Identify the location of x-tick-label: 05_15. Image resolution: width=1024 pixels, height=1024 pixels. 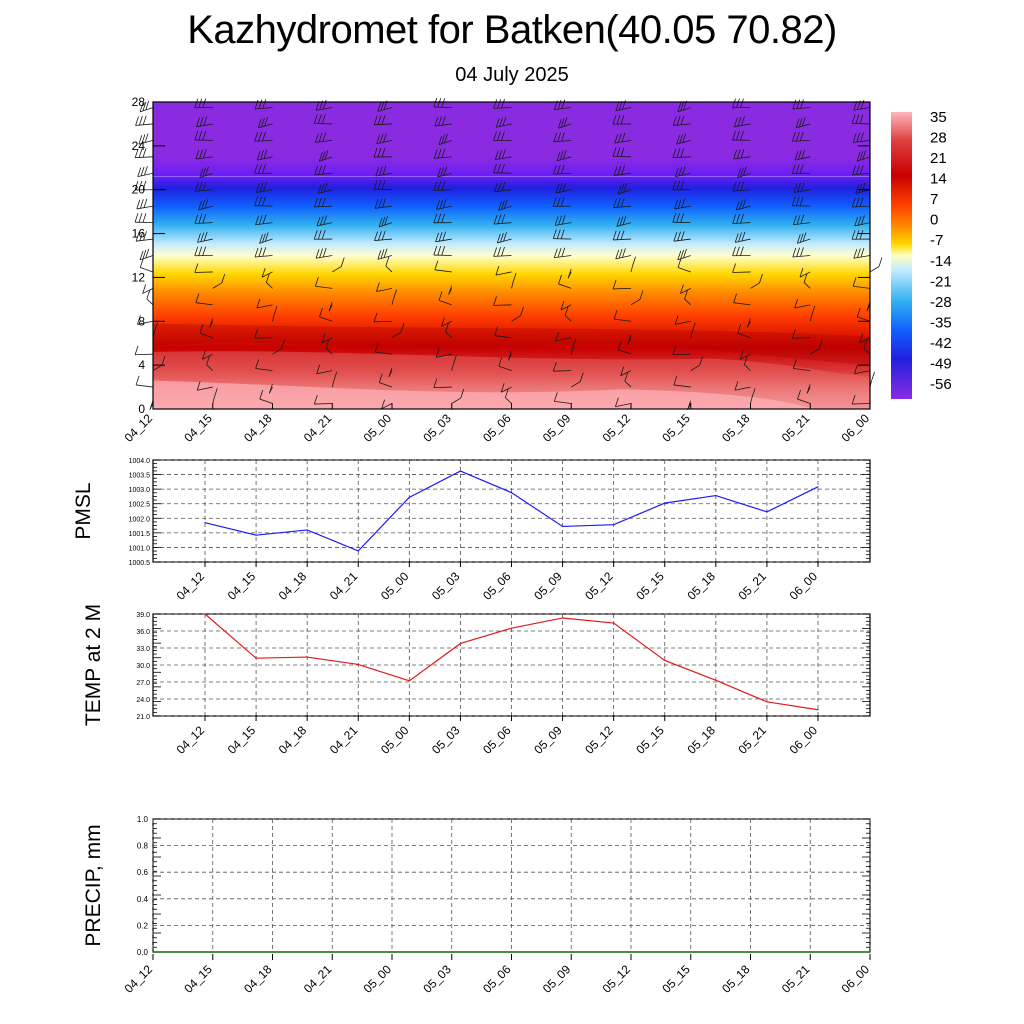
(676, 428).